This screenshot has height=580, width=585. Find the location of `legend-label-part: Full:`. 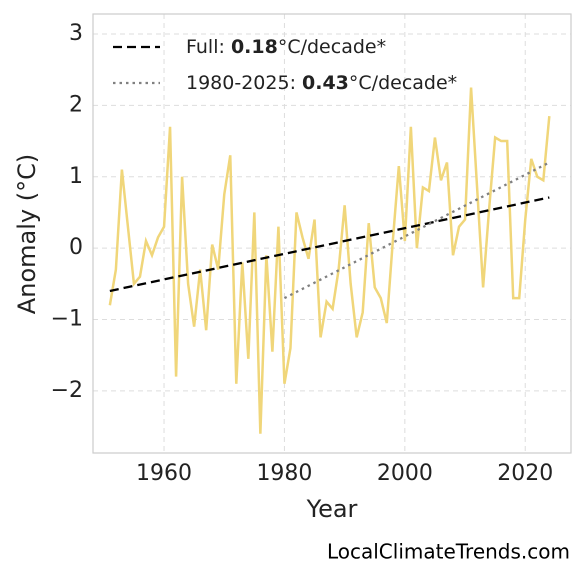

legend-label-part: Full: is located at coordinates (208, 47).